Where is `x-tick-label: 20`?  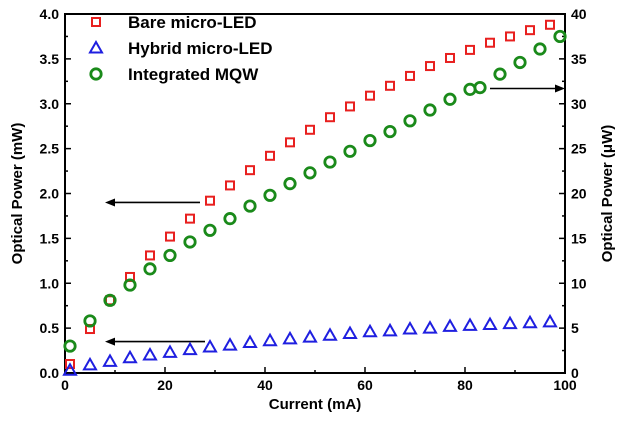
x-tick-label: 20 is located at coordinates (165, 385).